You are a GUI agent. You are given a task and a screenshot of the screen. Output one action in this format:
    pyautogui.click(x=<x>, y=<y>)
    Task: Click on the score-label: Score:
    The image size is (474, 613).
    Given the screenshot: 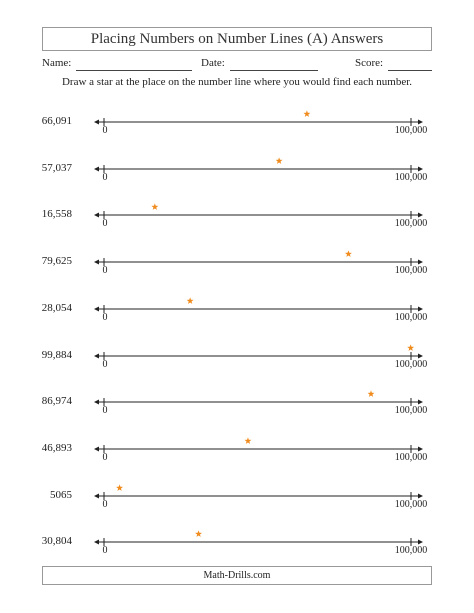 What is the action you would take?
    pyautogui.click(x=369, y=63)
    